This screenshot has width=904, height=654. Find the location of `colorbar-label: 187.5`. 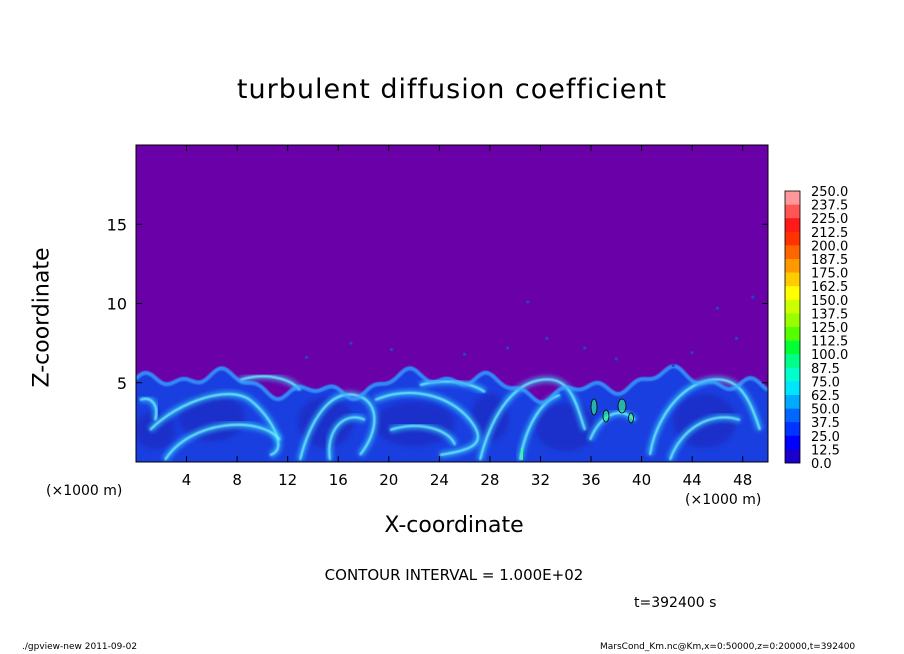

colorbar-label: 187.5 is located at coordinates (829, 260).